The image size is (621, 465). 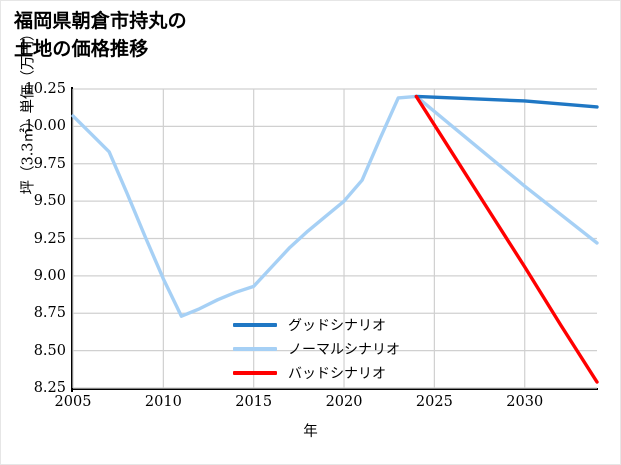 I want to click on y-axis-spine, so click(x=72, y=239).